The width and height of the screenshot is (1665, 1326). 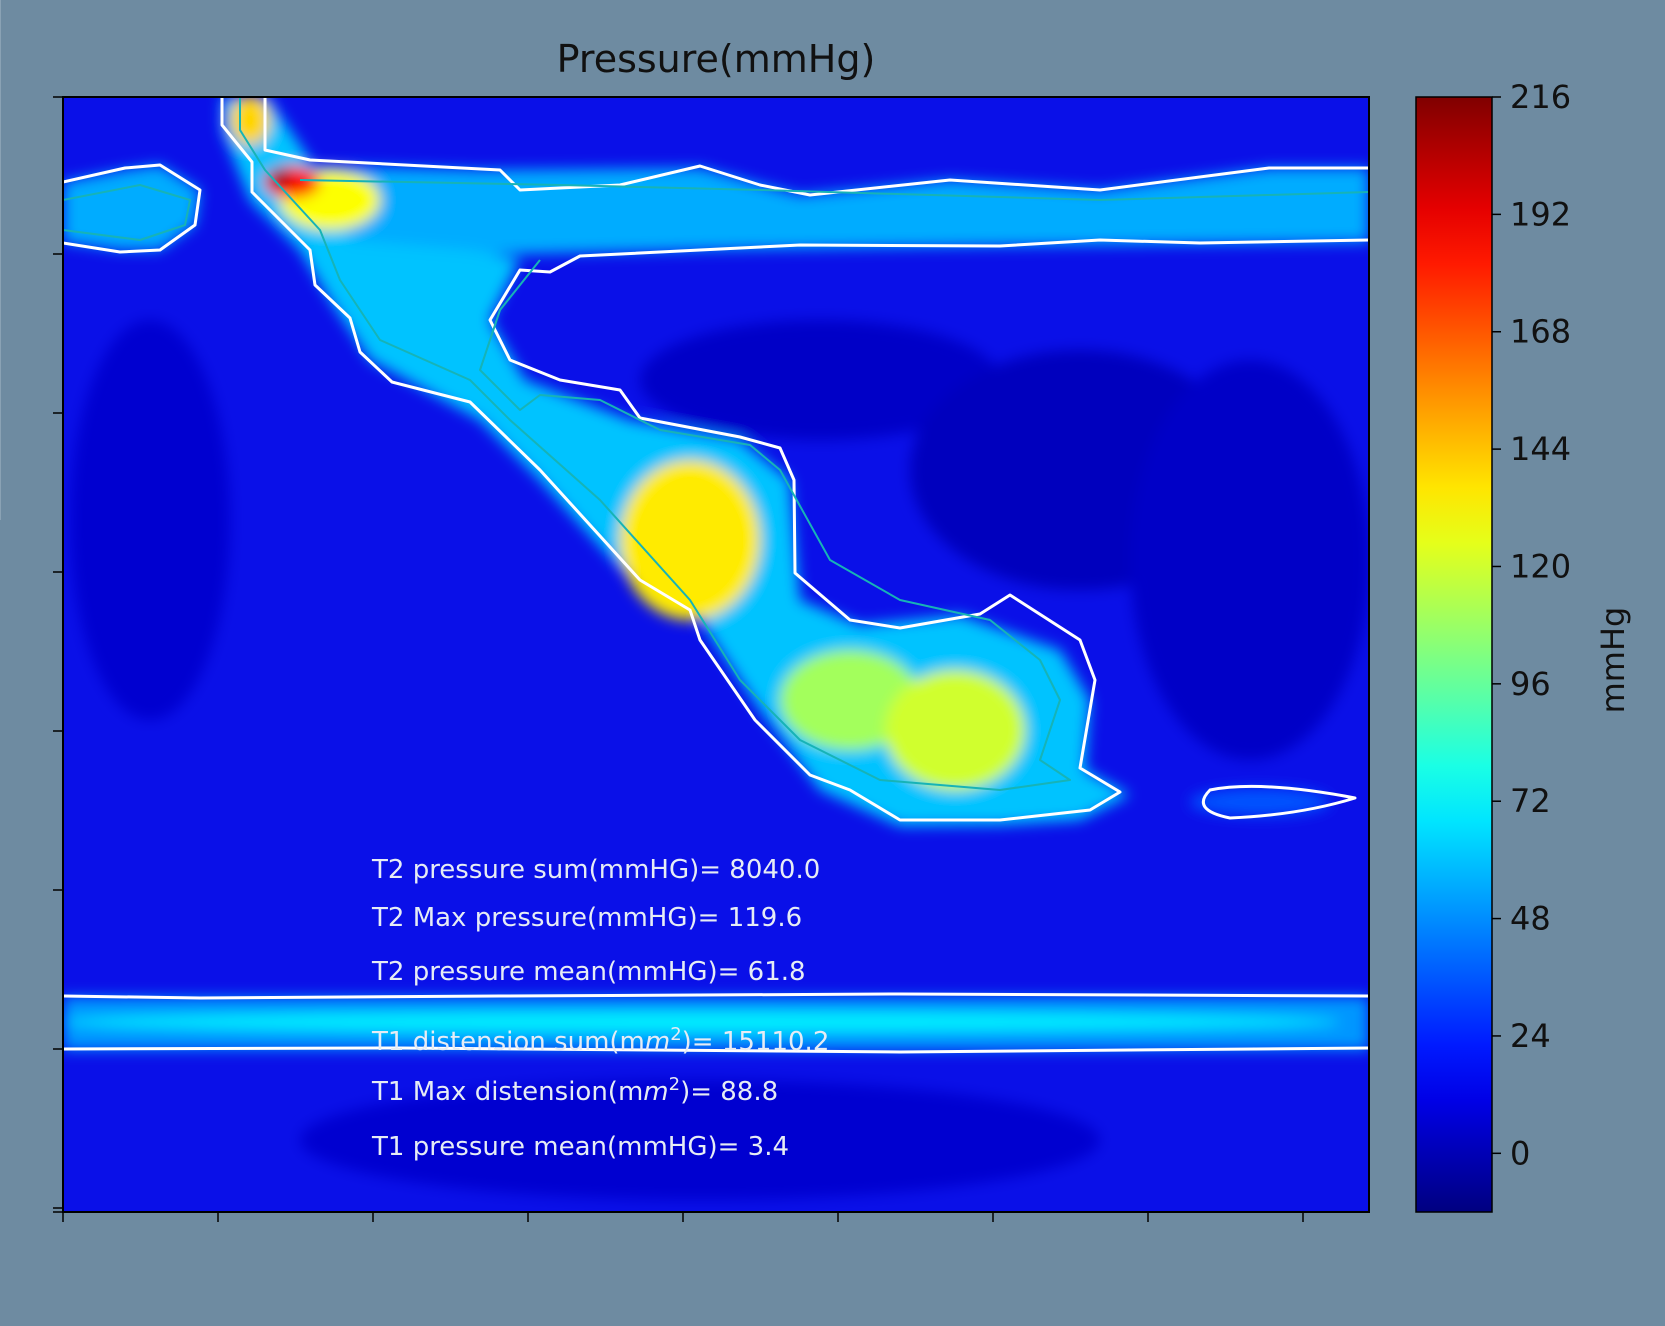 I want to click on contour-top-left, so click(x=132, y=208).